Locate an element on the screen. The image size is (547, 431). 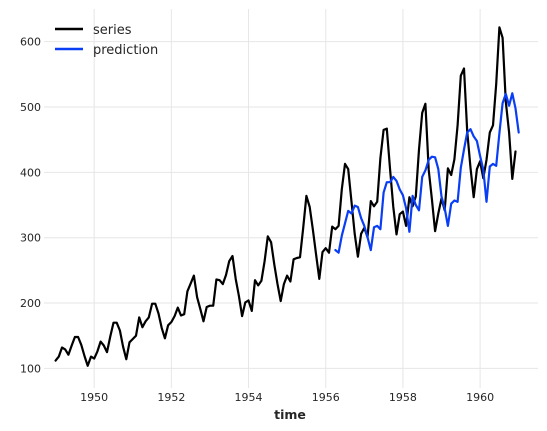
legend-label-prediction: prediction is located at coordinates (125, 50).